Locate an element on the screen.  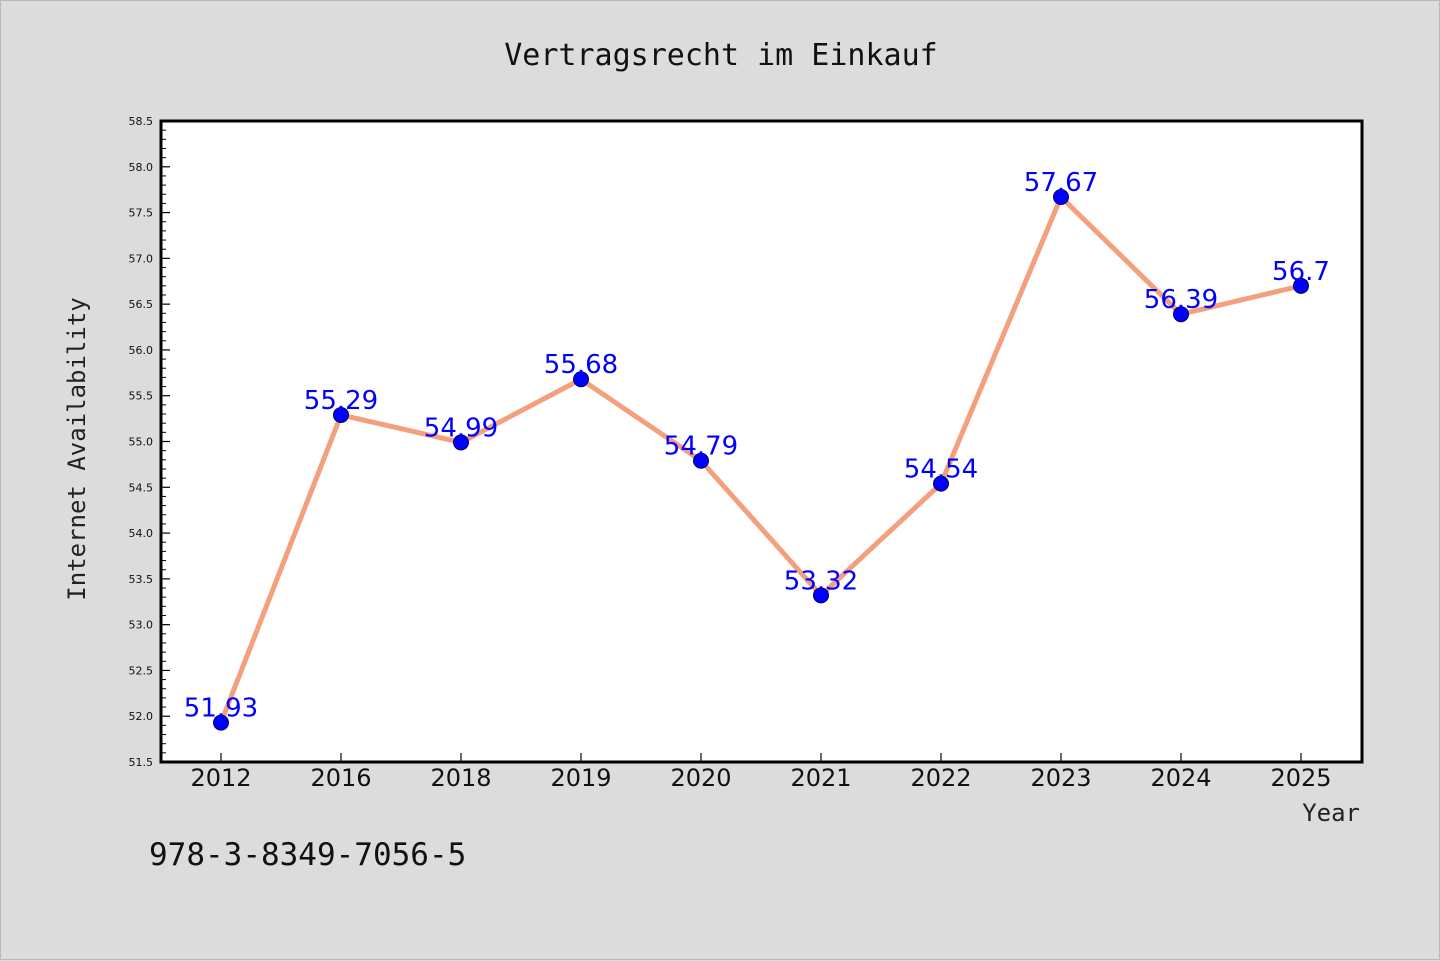
y-tick-label: 52.0 is located at coordinates (141, 716).